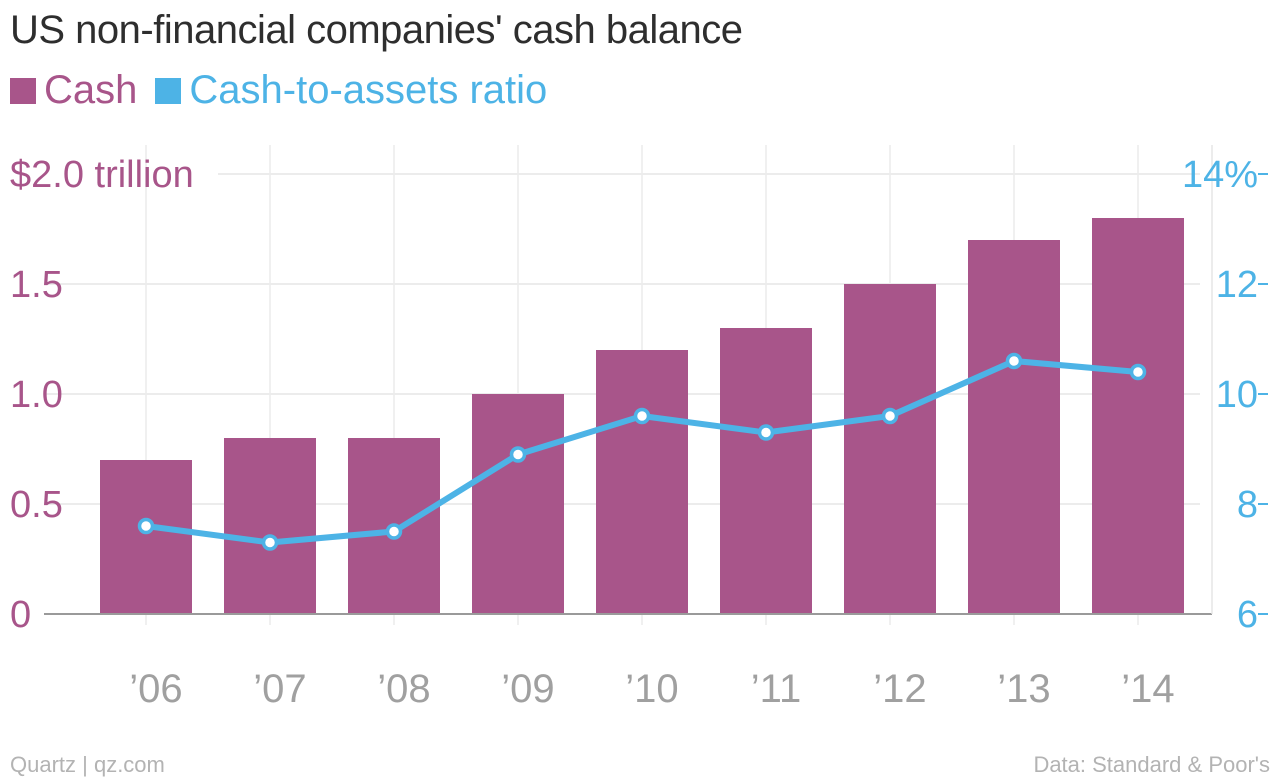 This screenshot has width=1280, height=780. What do you see at coordinates (1237, 285) in the screenshot?
I see `y-right-tick-label: 12` at bounding box center [1237, 285].